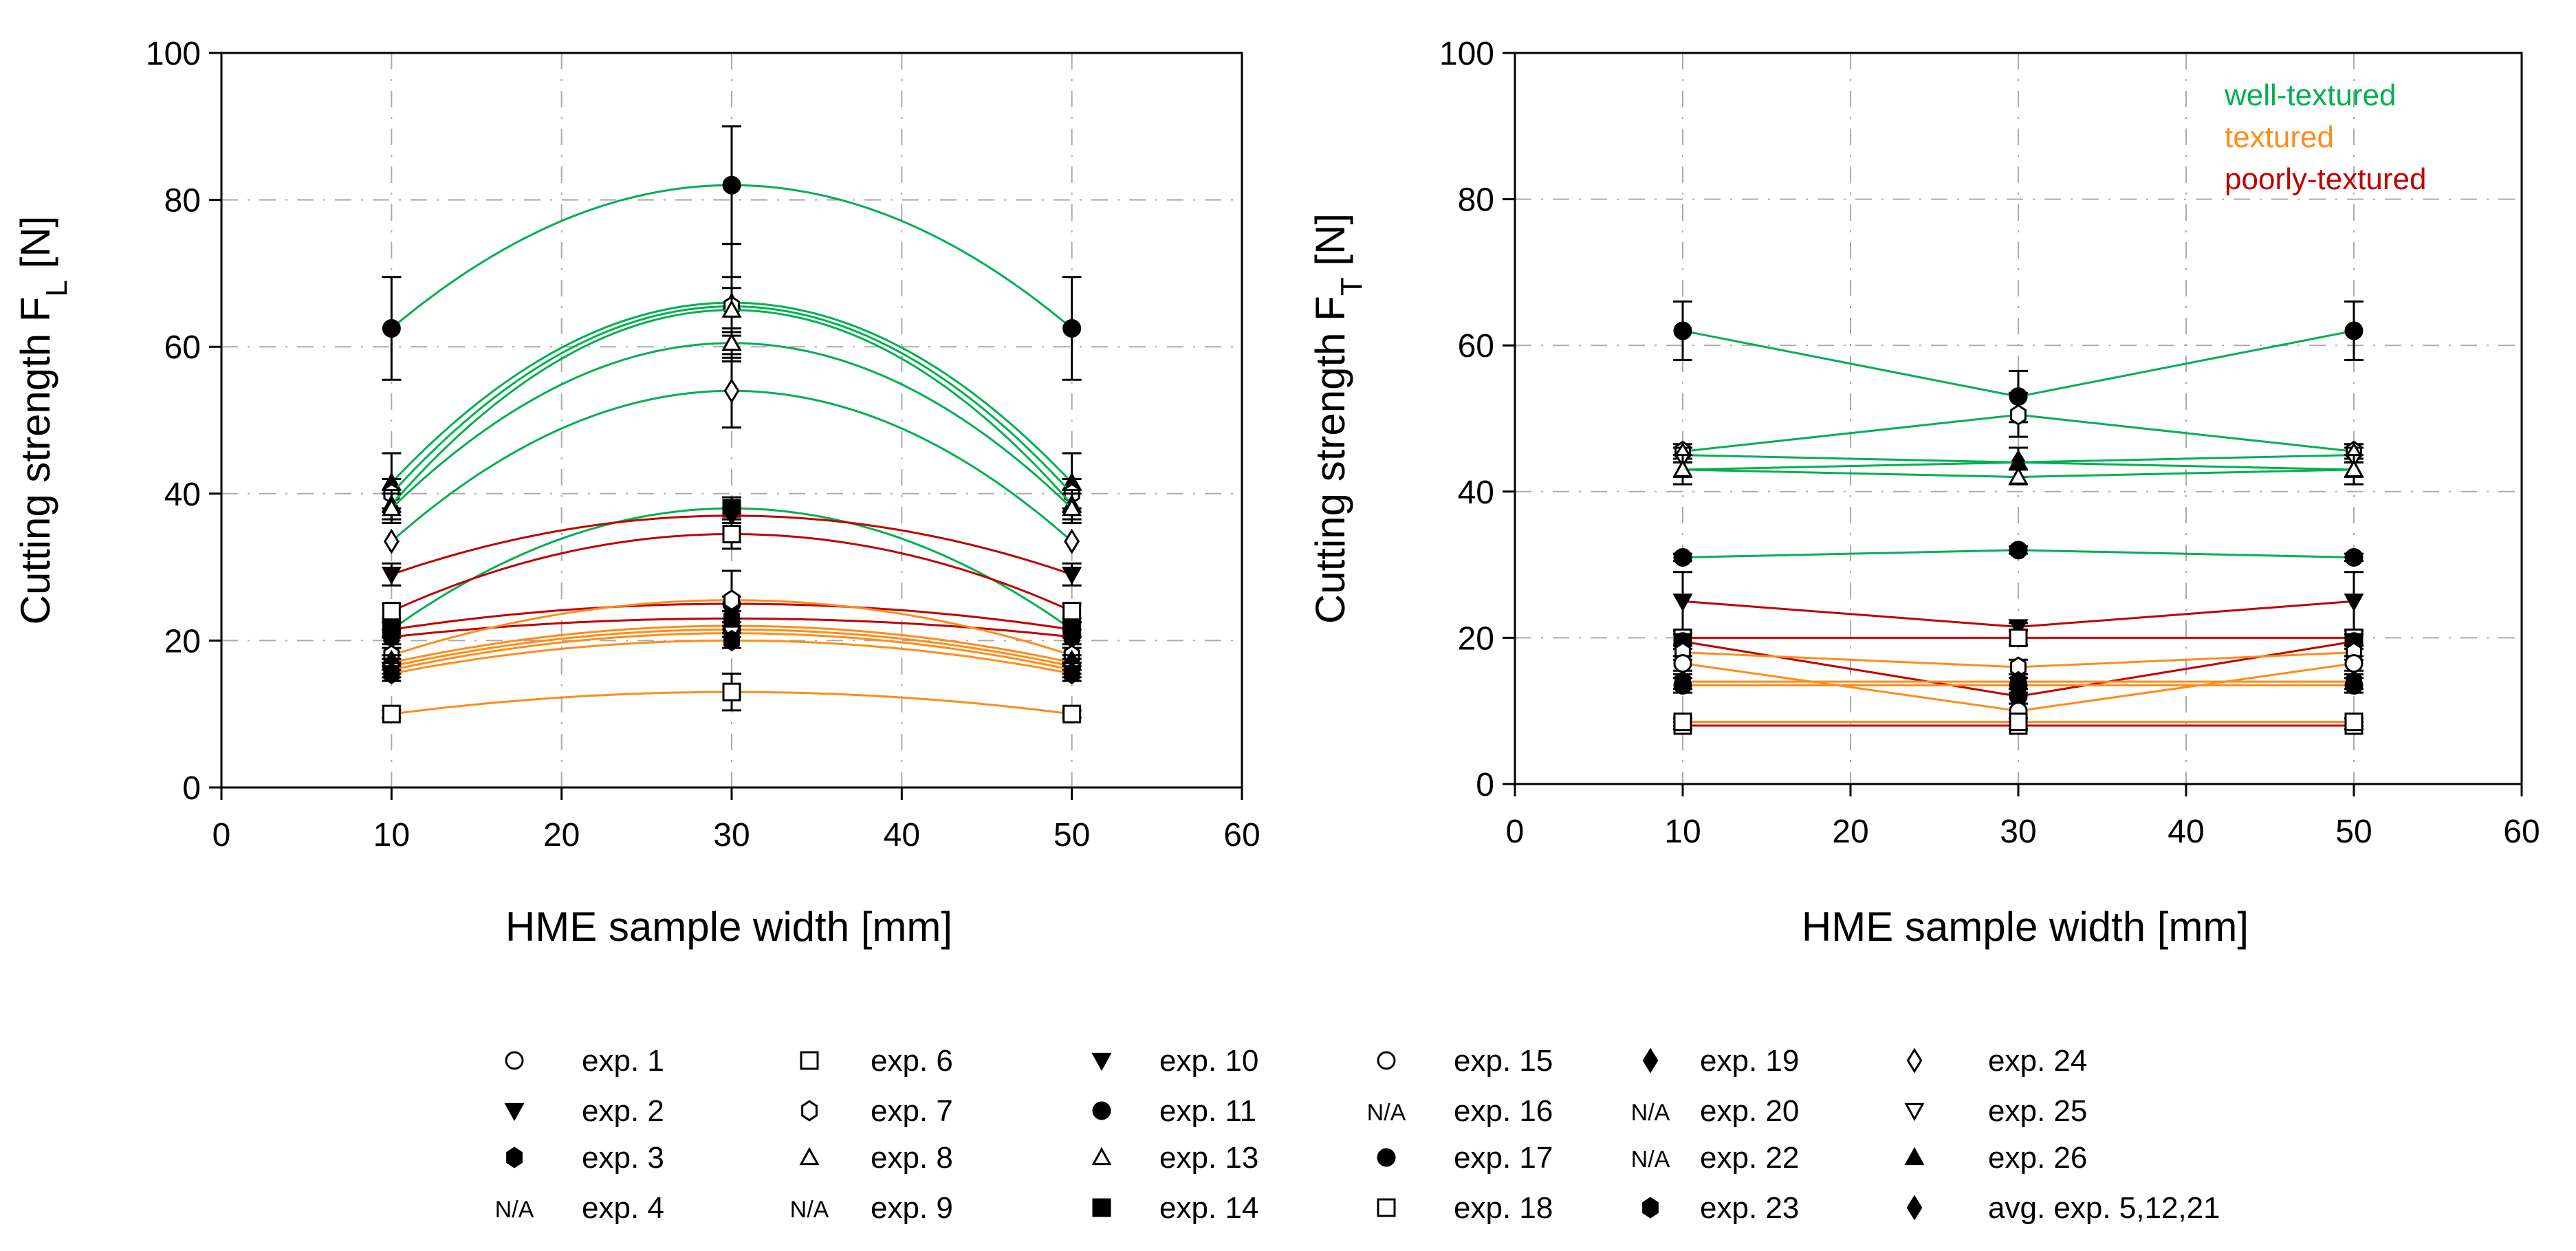  Describe the element at coordinates (561, 835) in the screenshot. I see `x-tick-label: 20` at that location.